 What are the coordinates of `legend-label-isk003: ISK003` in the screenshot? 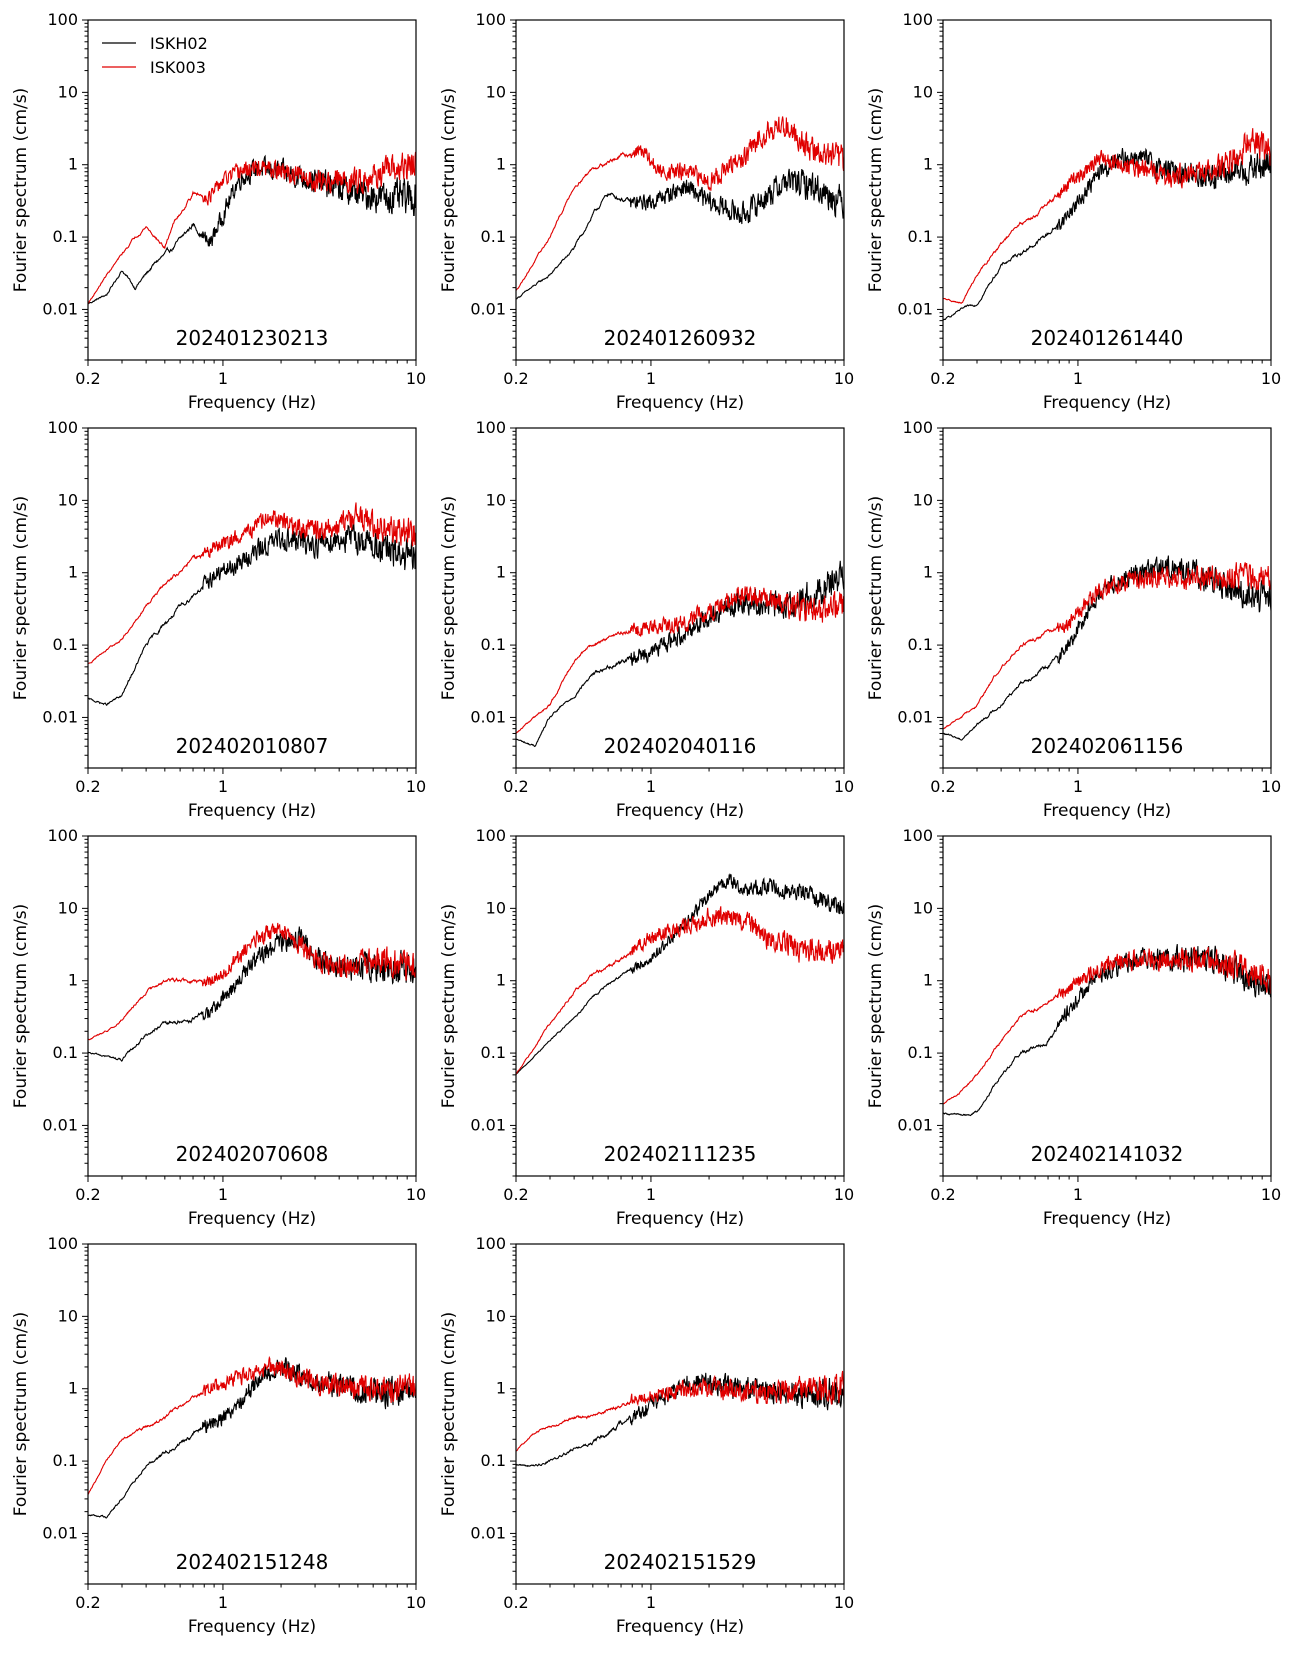 It's located at (178, 67).